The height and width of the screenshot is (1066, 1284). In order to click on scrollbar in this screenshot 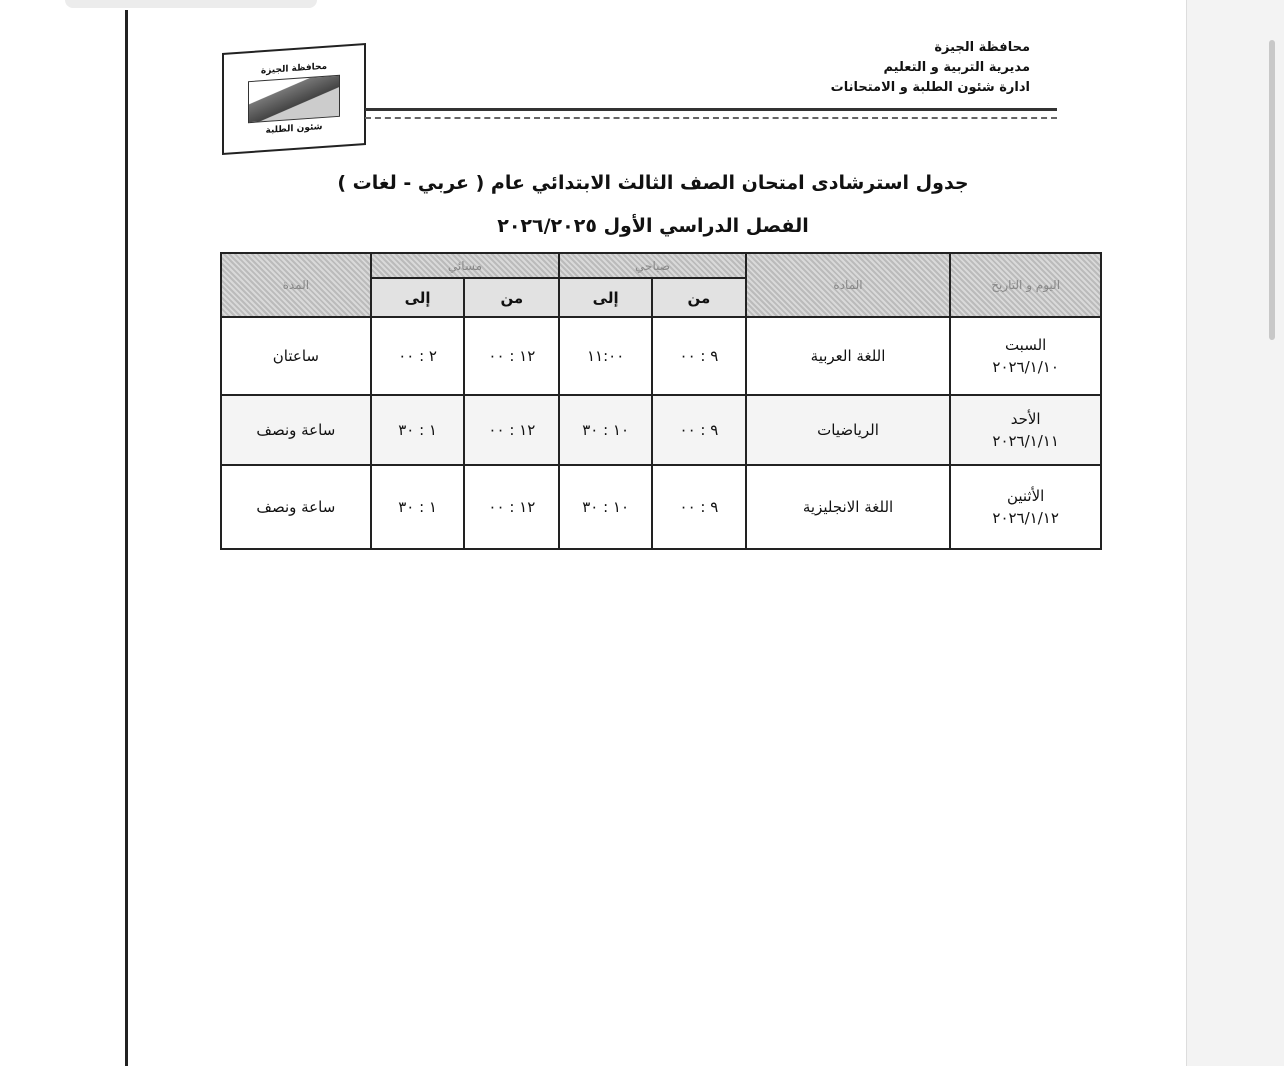, I will do `click(1272, 190)`.